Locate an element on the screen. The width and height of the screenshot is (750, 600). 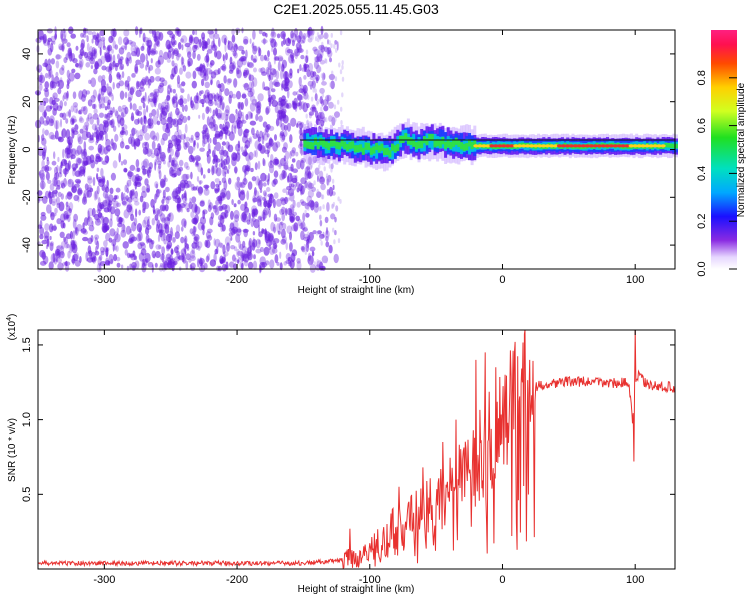
y-tick-label: 20 is located at coordinates (27, 102).